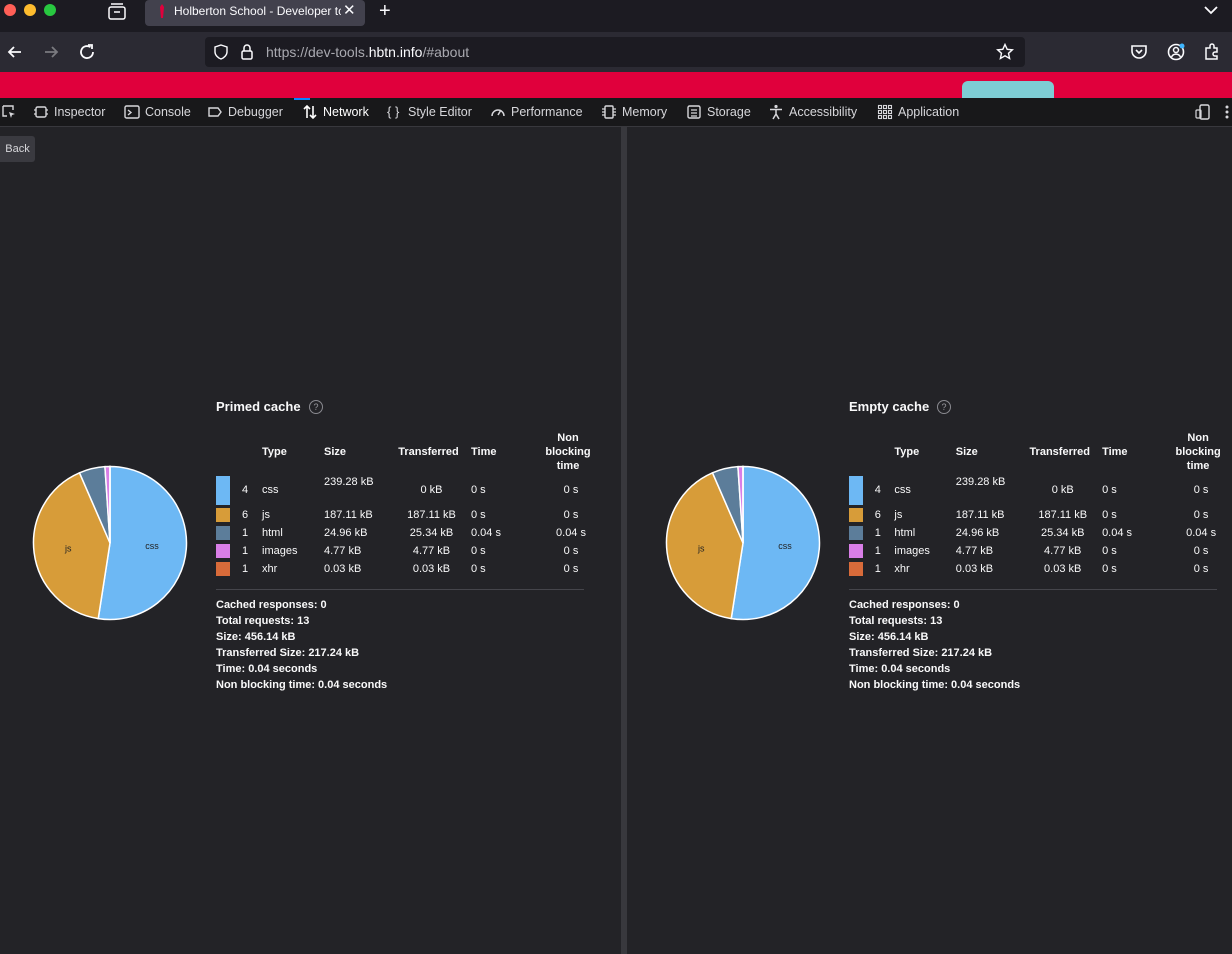  I want to click on type-cell: xhr, so click(270, 569).